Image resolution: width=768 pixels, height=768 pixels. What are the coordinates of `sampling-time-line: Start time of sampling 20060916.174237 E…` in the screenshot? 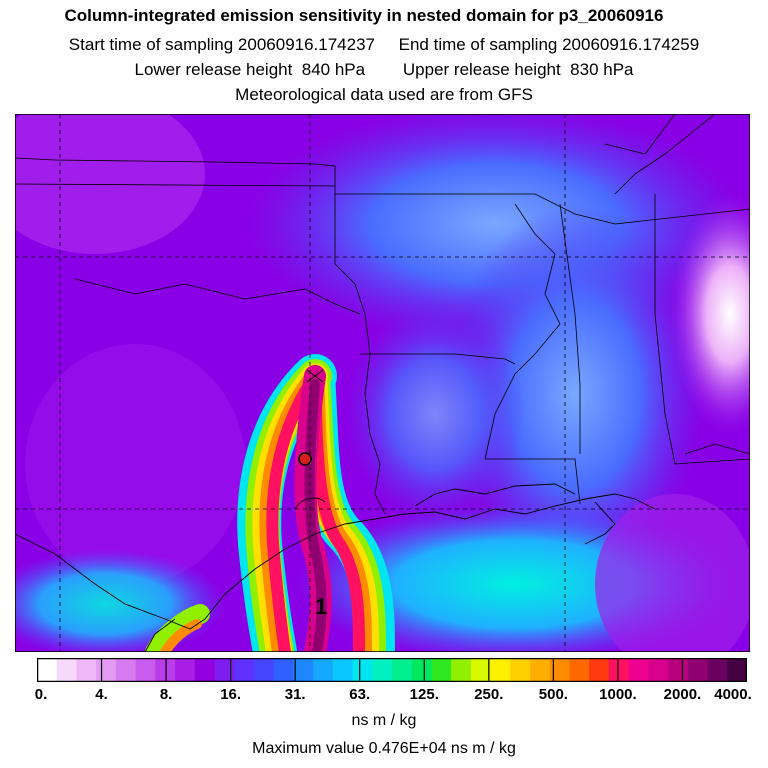 It's located at (384, 44).